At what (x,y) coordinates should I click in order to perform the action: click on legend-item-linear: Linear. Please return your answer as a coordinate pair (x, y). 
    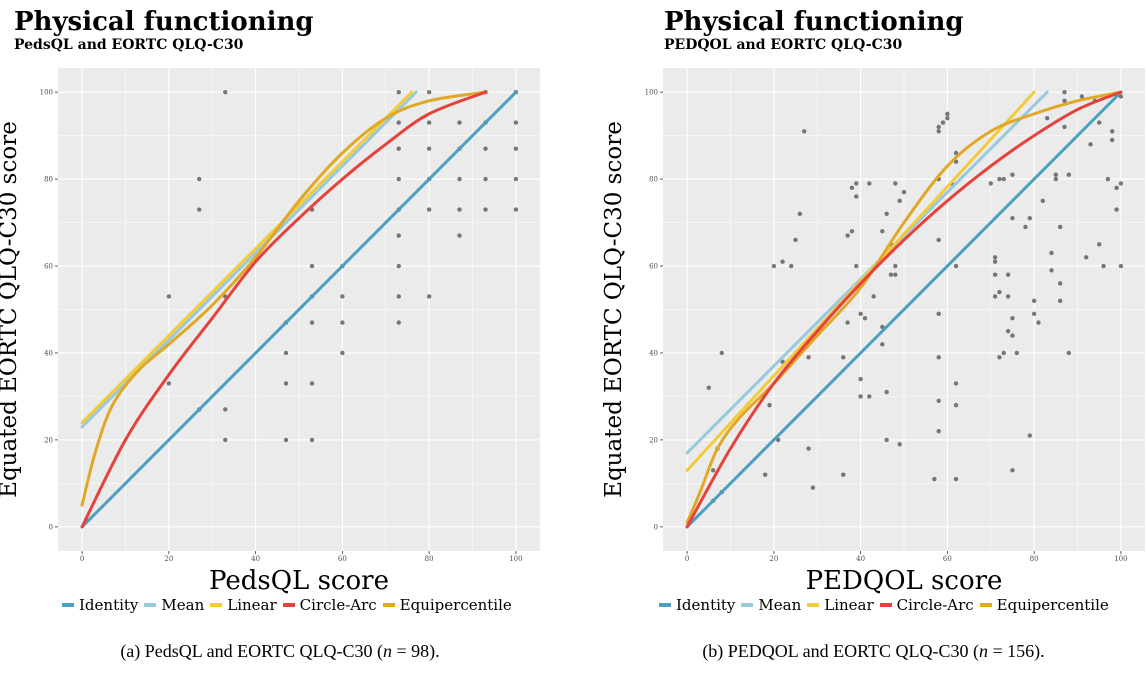
    Looking at the image, I should click on (243, 605).